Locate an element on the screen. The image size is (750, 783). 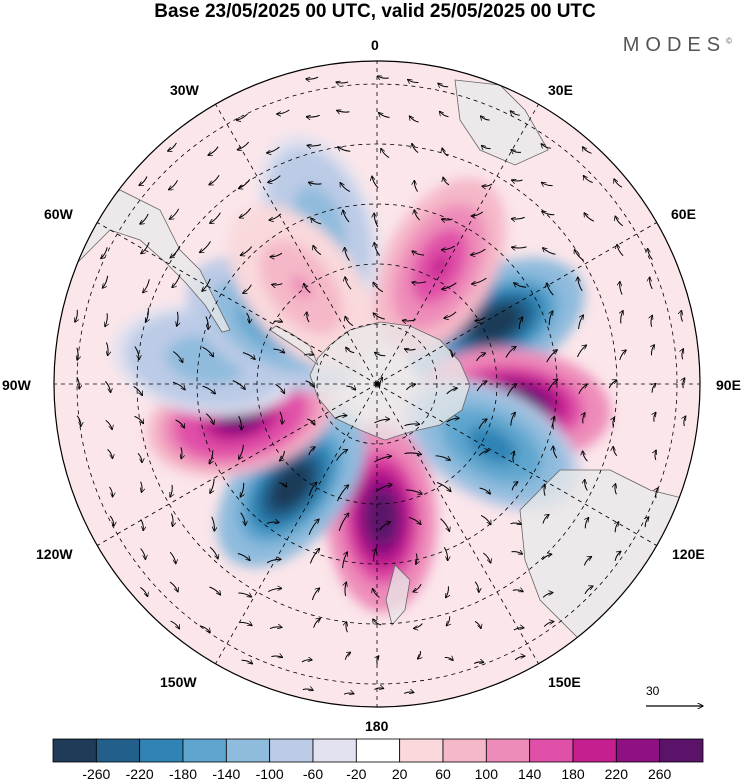
anomaly-contour is located at coordinates (291, 486).